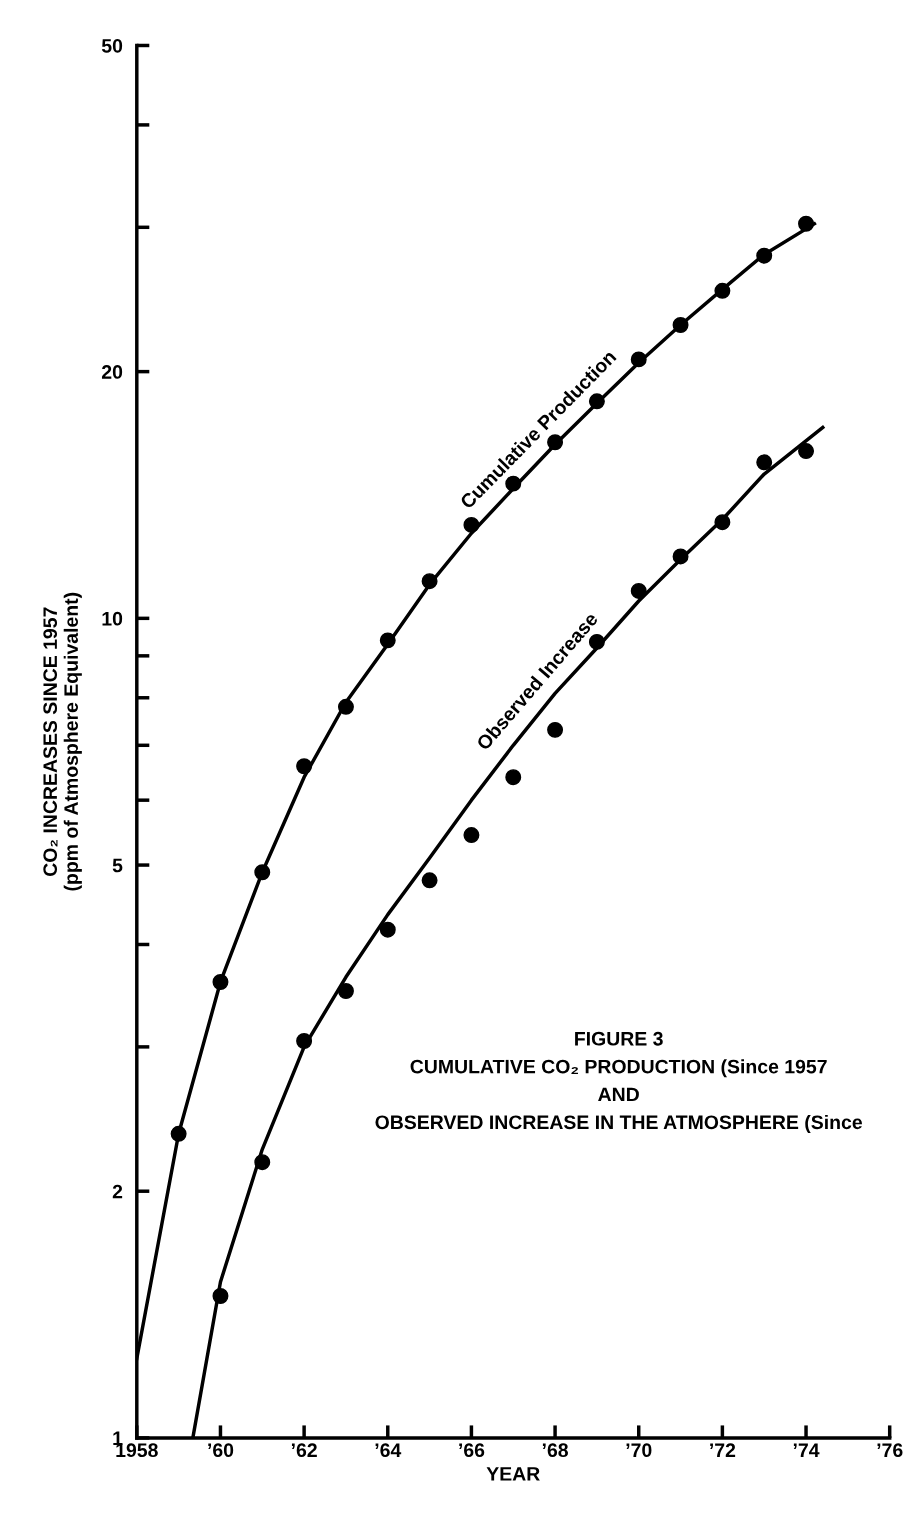 The width and height of the screenshot is (906, 1516). I want to click on x-axis-title: YEAR, so click(513, 1474).